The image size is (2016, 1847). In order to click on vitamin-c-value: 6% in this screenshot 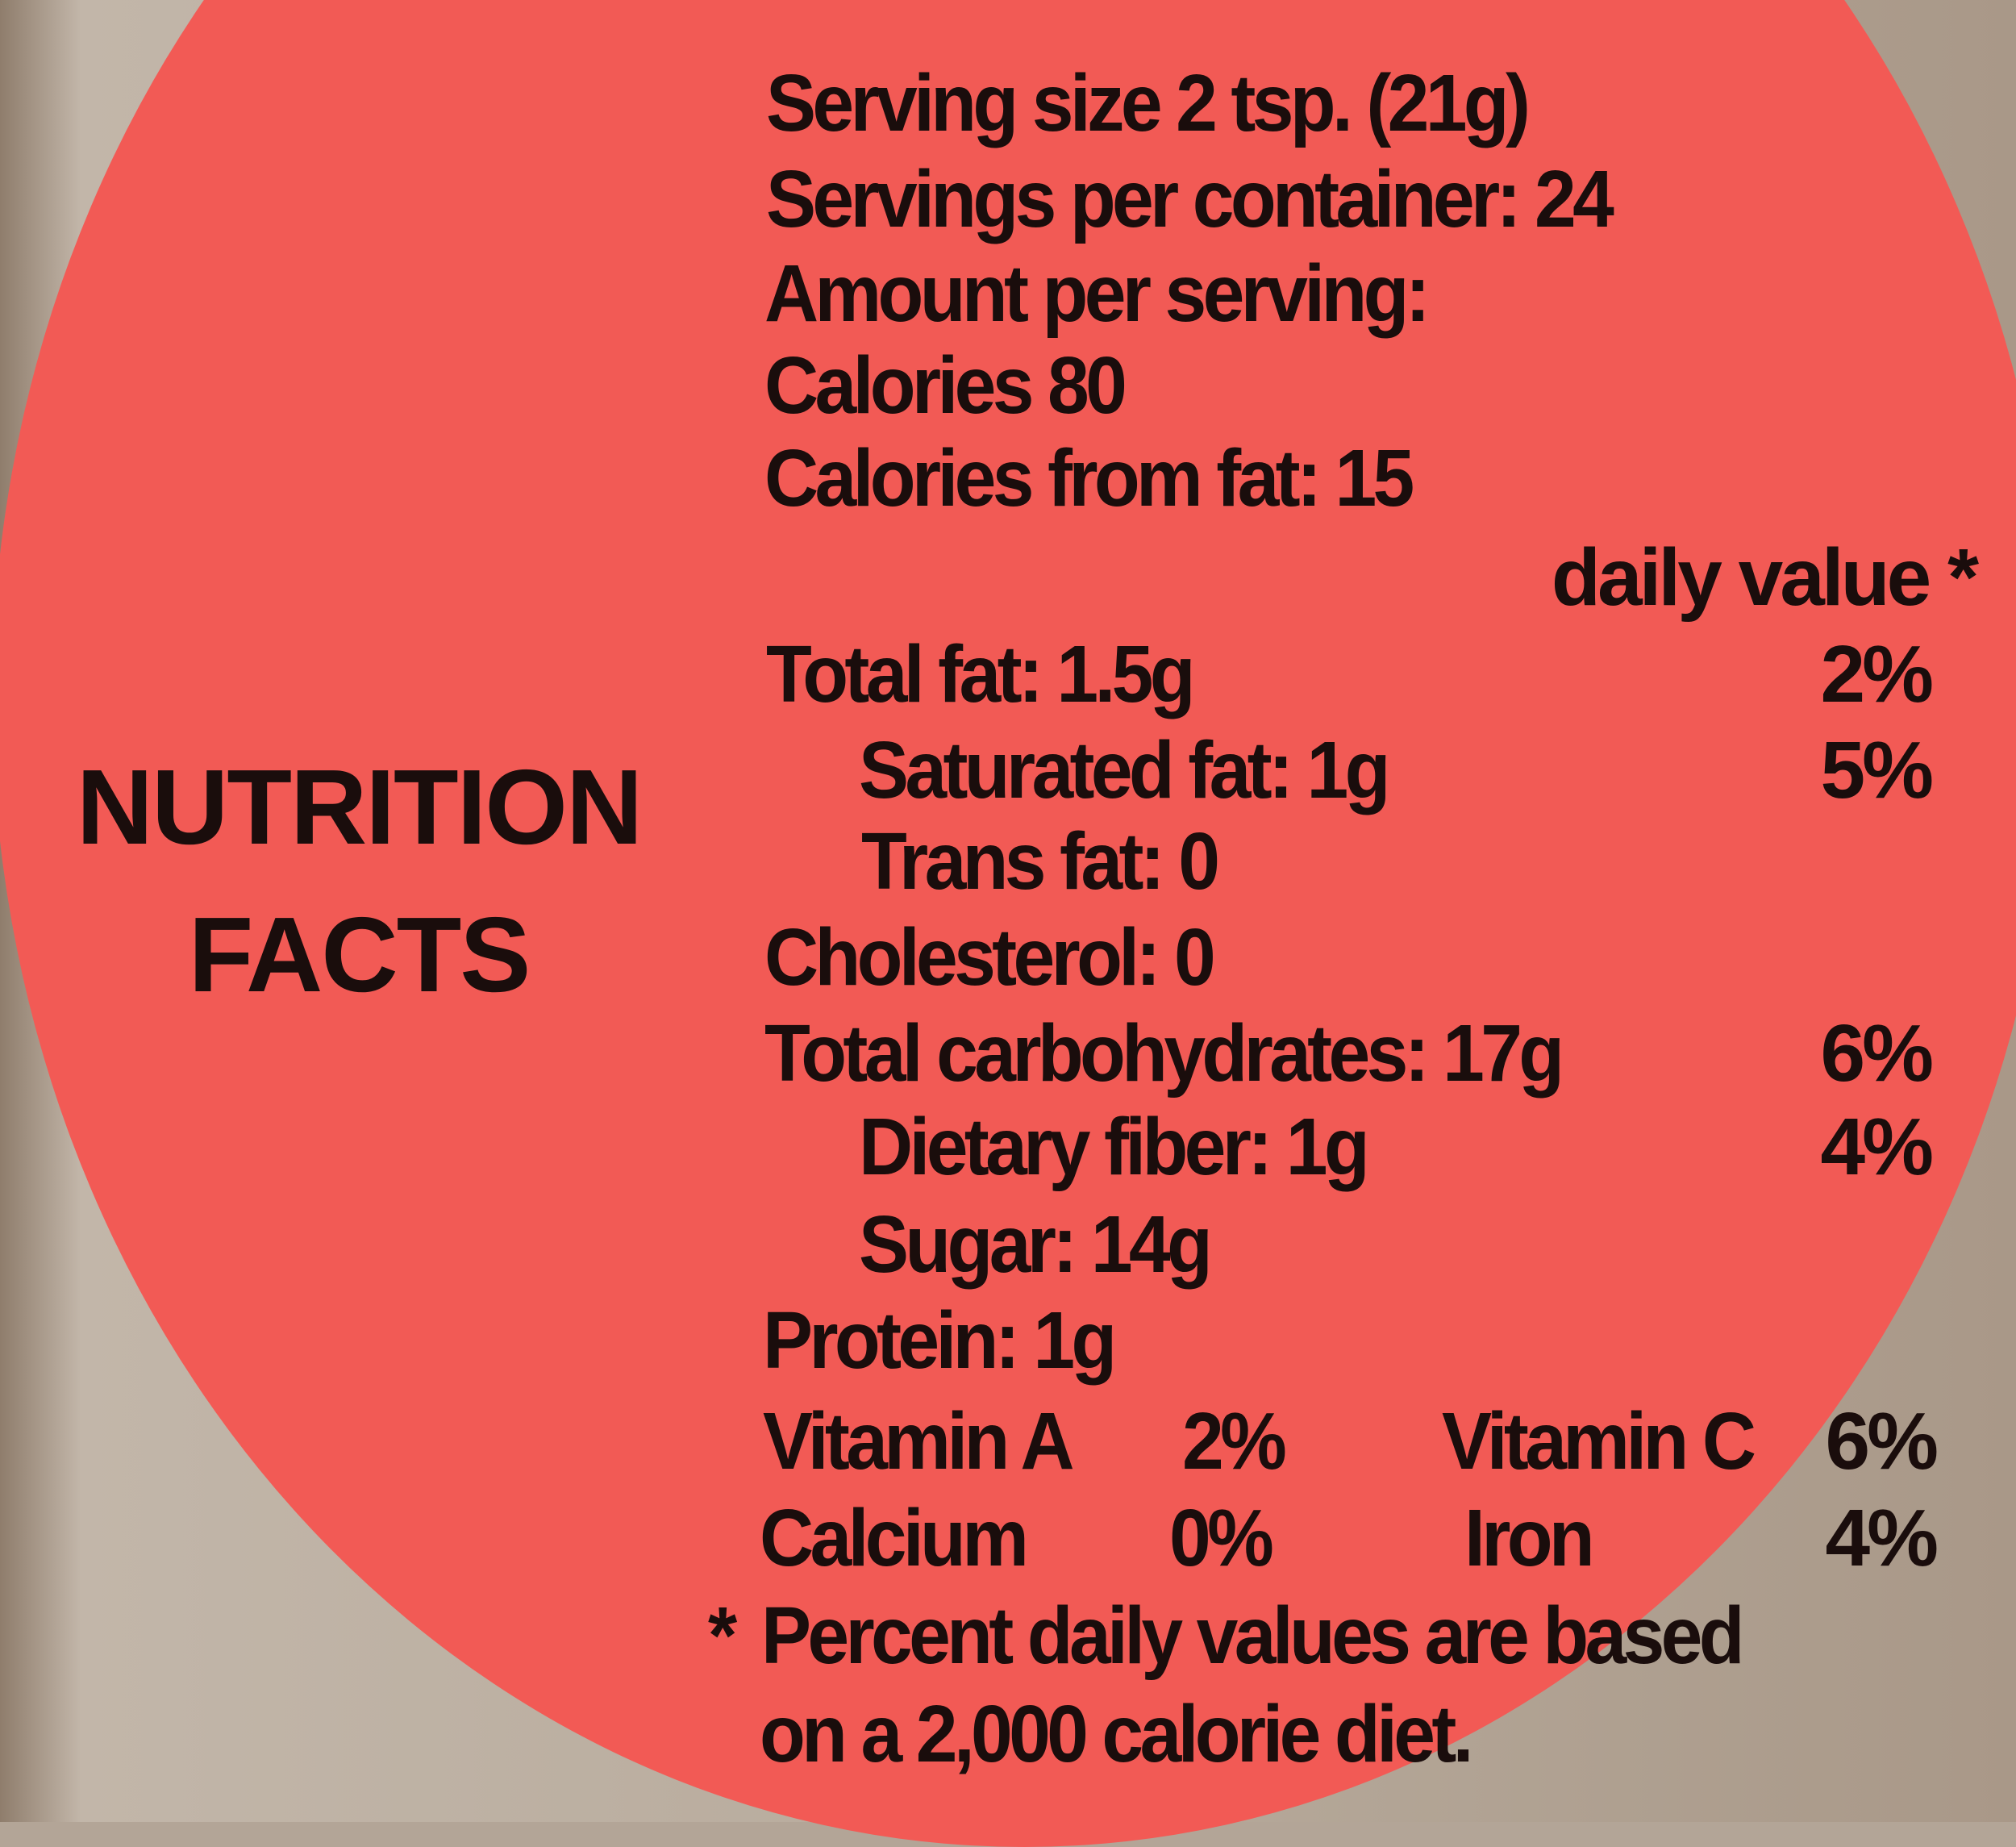, I will do `click(1882, 1441)`.